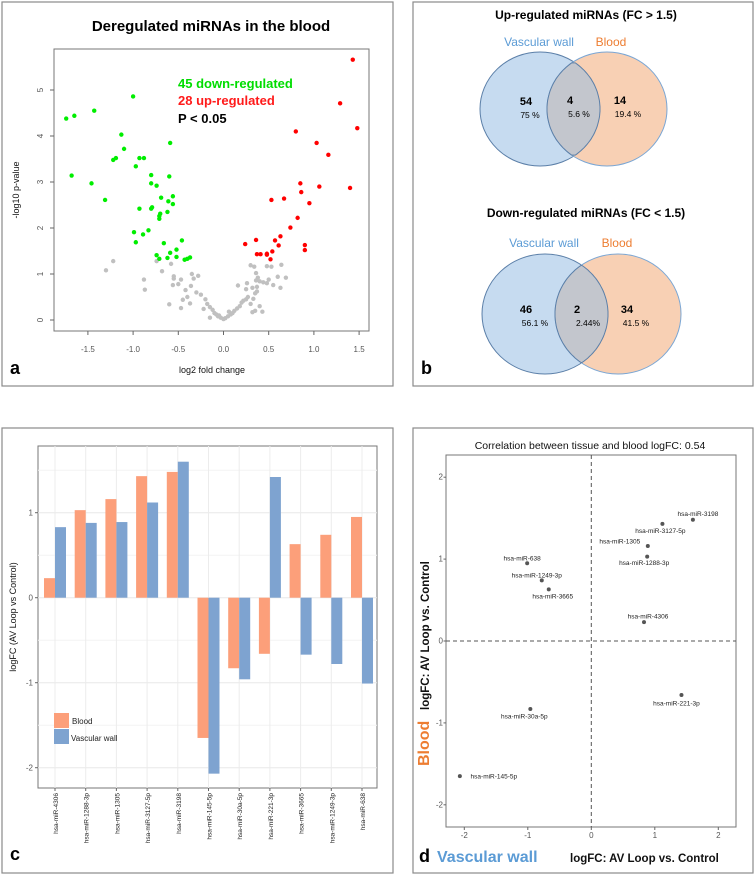 Image resolution: width=755 pixels, height=875 pixels. Describe the element at coordinates (588, 323) in the screenshot. I see `venn-down-pct-overlap: 2.44%` at that location.